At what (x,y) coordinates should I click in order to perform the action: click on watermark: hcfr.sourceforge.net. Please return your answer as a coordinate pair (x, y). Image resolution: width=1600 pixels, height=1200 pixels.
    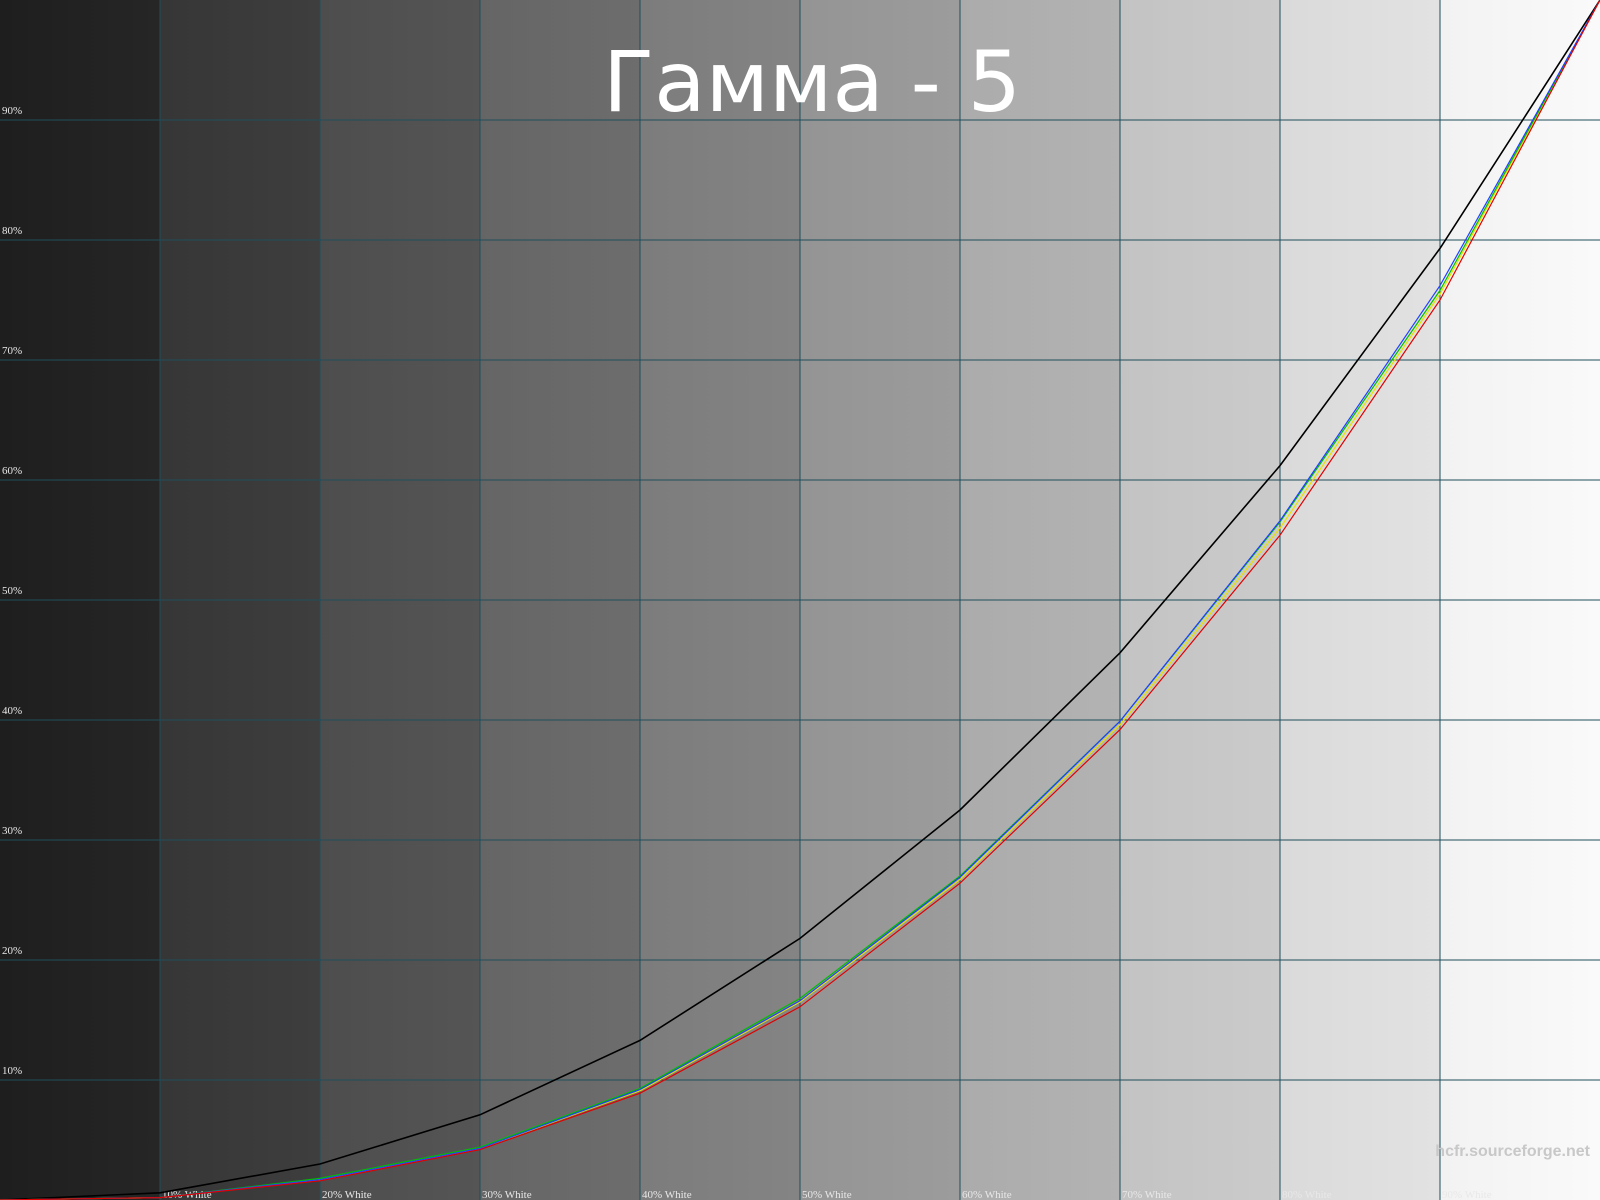
    Looking at the image, I should click on (1512, 1151).